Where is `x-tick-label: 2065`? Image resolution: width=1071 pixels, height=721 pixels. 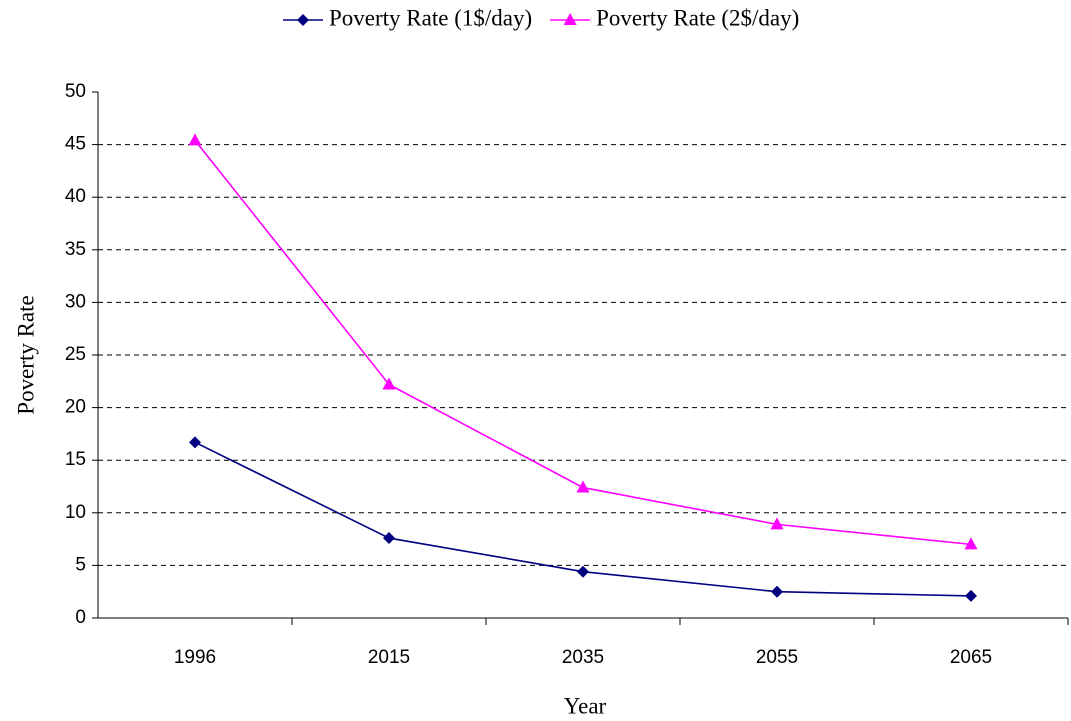
x-tick-label: 2065 is located at coordinates (971, 657).